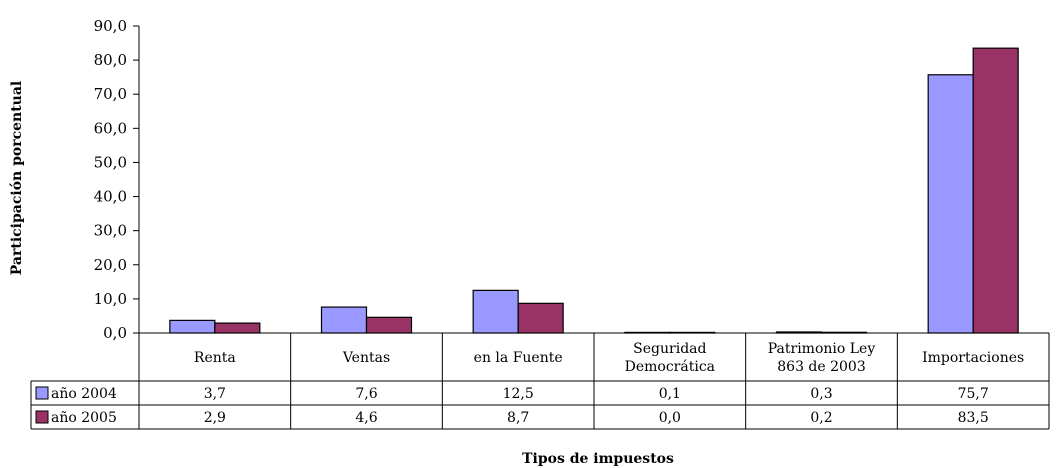 This screenshot has height=468, width=1056. Describe the element at coordinates (669, 349) in the screenshot. I see `category-label: Seguridad` at that location.